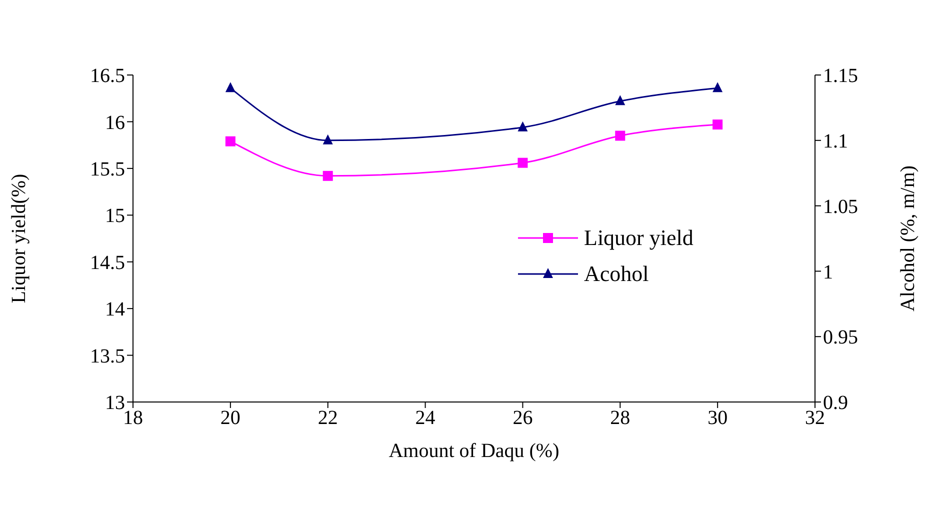 The width and height of the screenshot is (937, 510). What do you see at coordinates (107, 169) in the screenshot?
I see `y-tick-label: 15.5` at bounding box center [107, 169].